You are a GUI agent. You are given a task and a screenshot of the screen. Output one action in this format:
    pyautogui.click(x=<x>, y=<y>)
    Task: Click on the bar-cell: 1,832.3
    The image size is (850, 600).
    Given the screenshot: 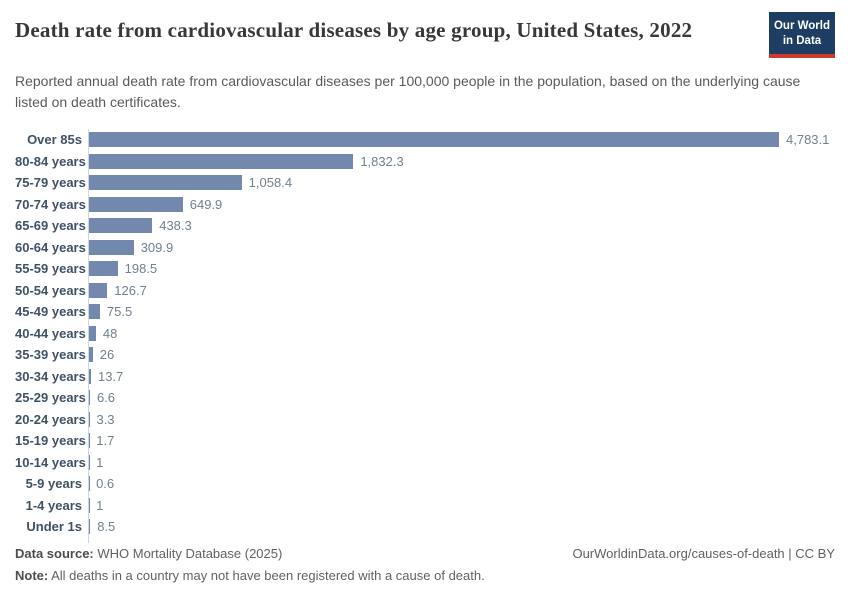 What is the action you would take?
    pyautogui.click(x=461, y=161)
    